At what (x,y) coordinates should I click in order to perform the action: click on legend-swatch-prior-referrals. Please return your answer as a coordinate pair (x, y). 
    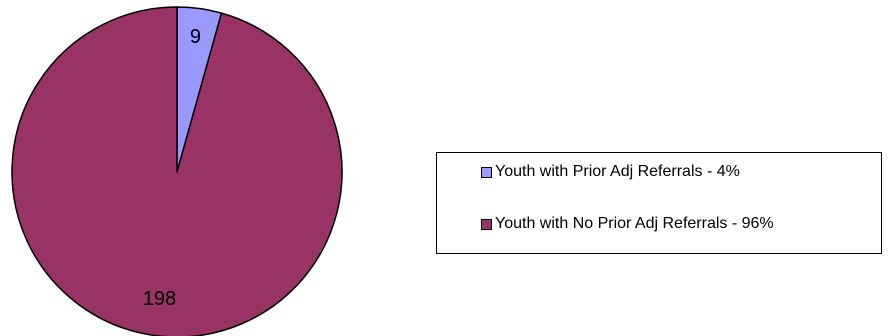
    Looking at the image, I should click on (486, 172).